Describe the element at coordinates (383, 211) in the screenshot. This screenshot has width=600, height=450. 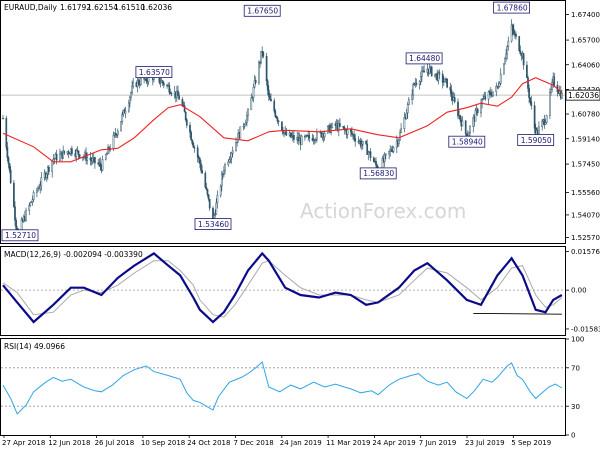
I see `watermark: ActionForex.com` at that location.